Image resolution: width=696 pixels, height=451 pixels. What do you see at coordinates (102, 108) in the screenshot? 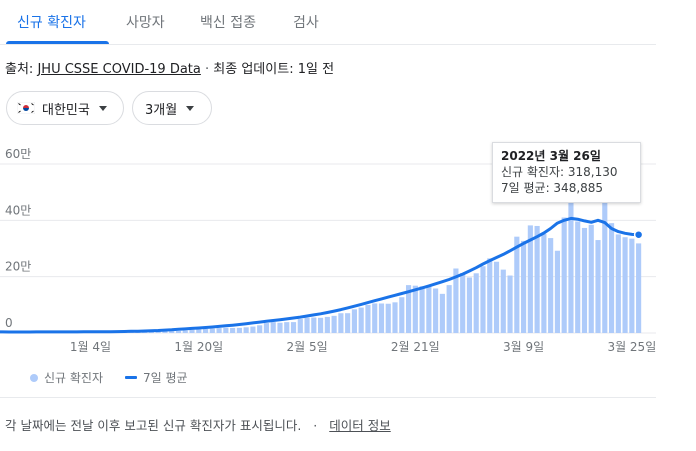
I see `chevron-down-icon` at bounding box center [102, 108].